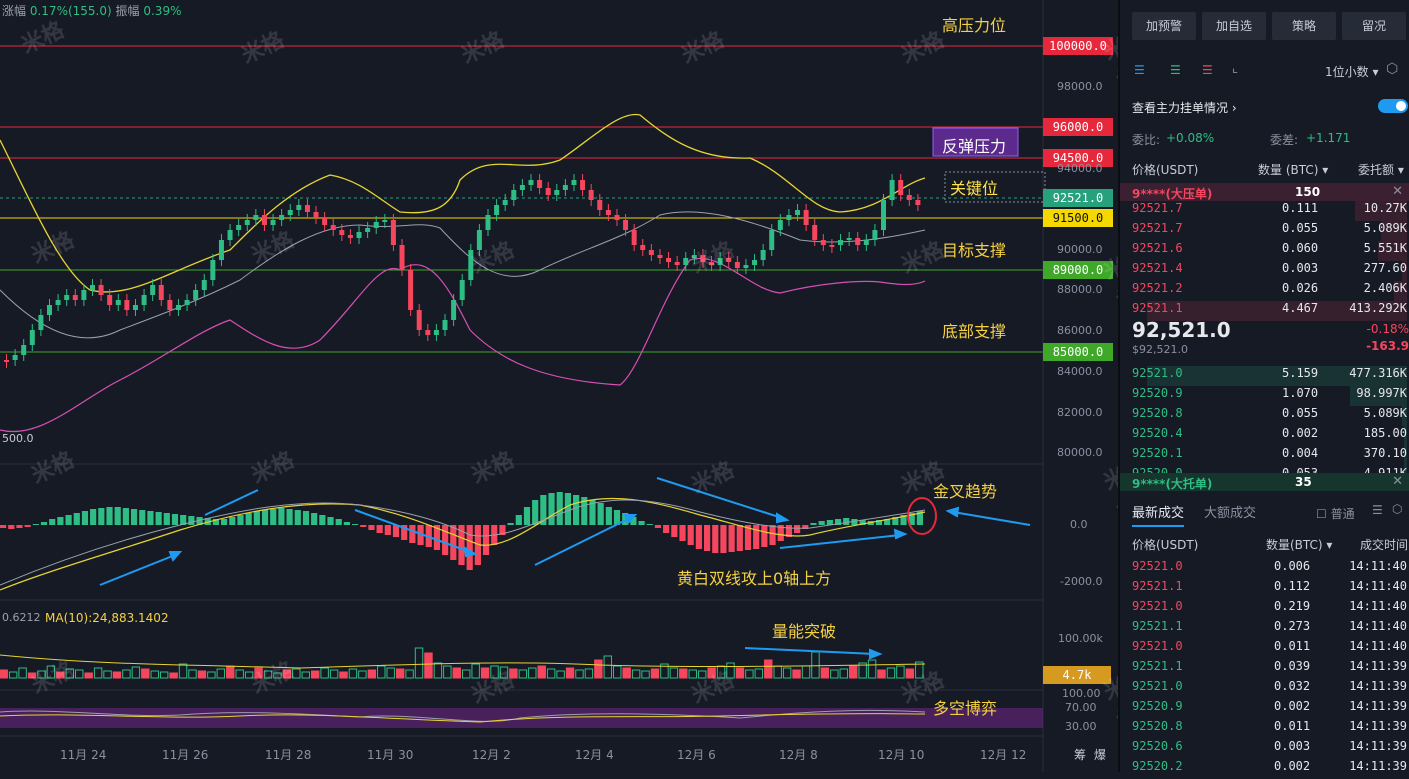 Image resolution: width=1409 pixels, height=779 pixels. Describe the element at coordinates (1077, 675) in the screenshot. I see `volume-tag: 4.7k` at that location.